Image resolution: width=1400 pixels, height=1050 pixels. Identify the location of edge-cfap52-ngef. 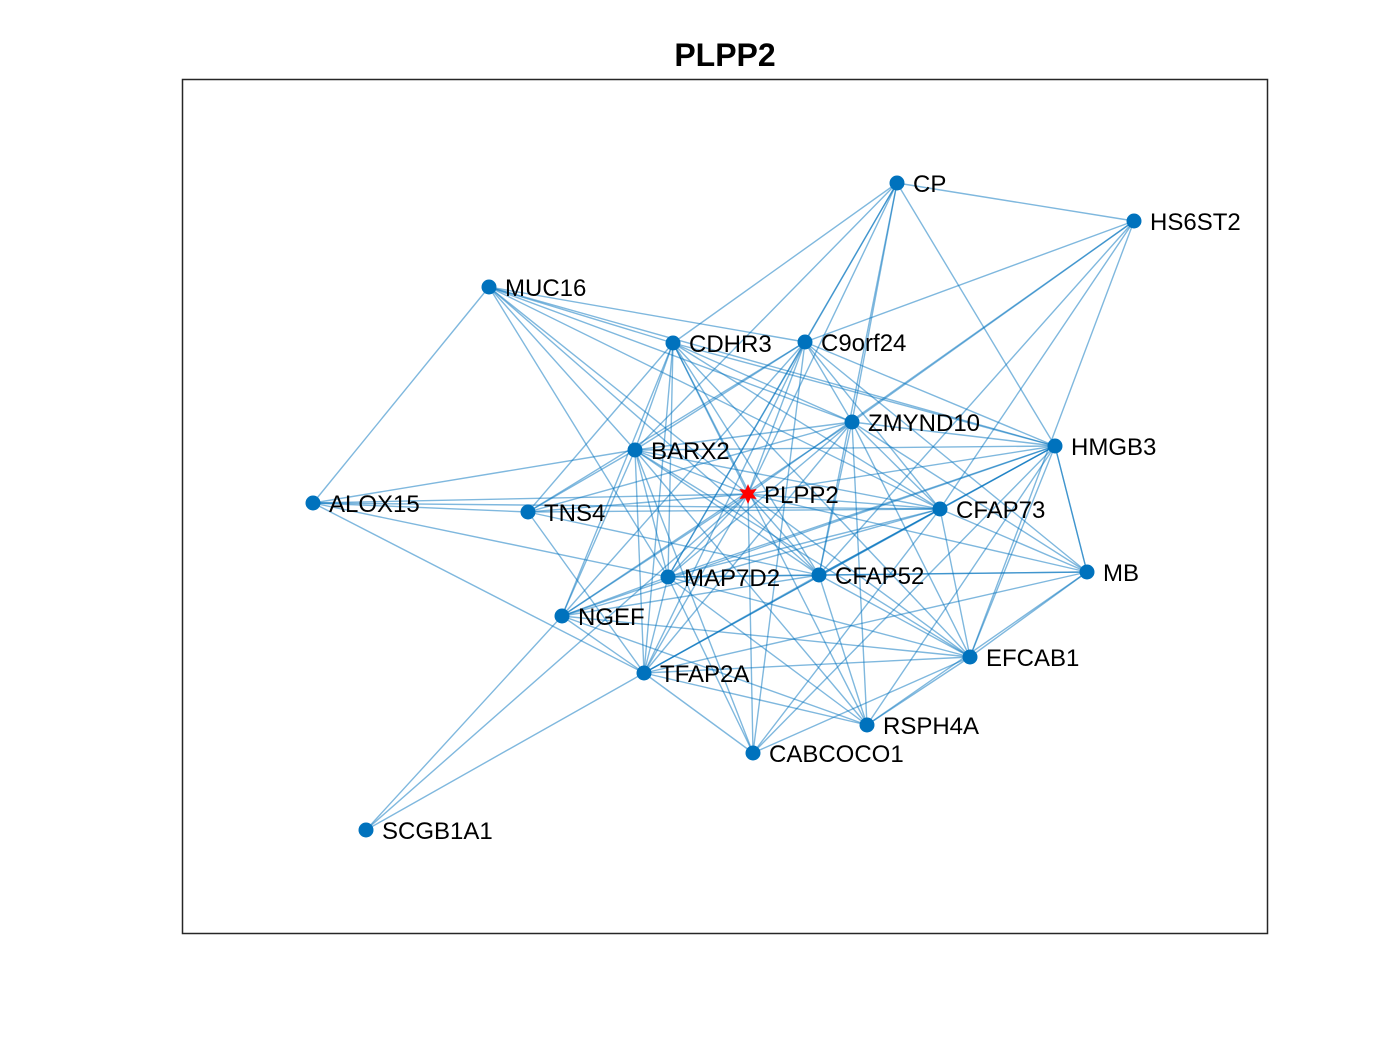
(690, 595).